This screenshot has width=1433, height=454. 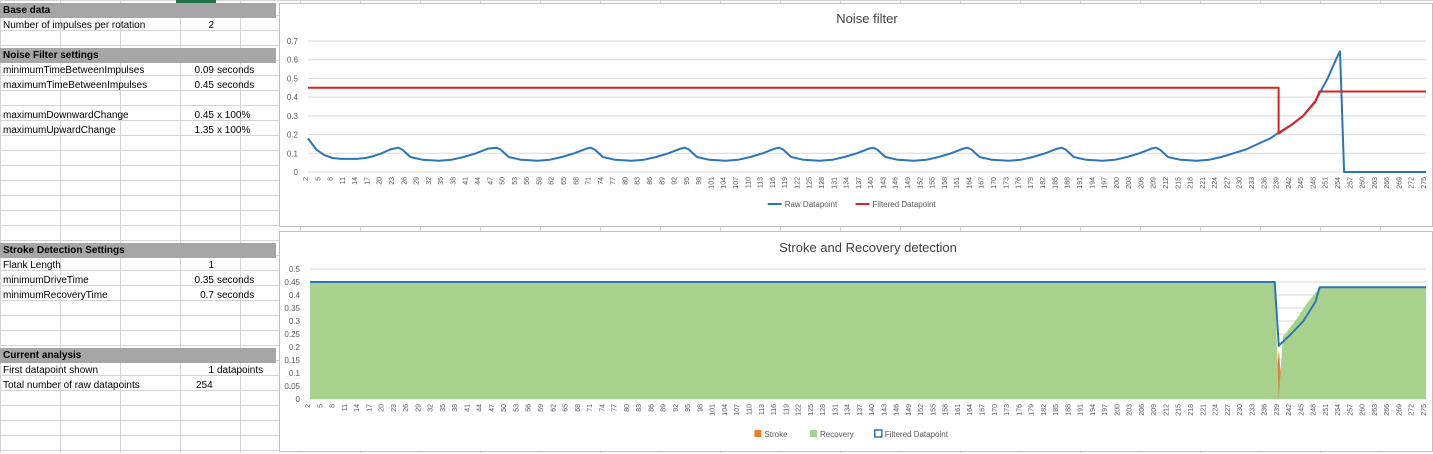 What do you see at coordinates (138, 280) in the screenshot?
I see `min-drive-row: minimumDriveTime 0.35 seconds` at bounding box center [138, 280].